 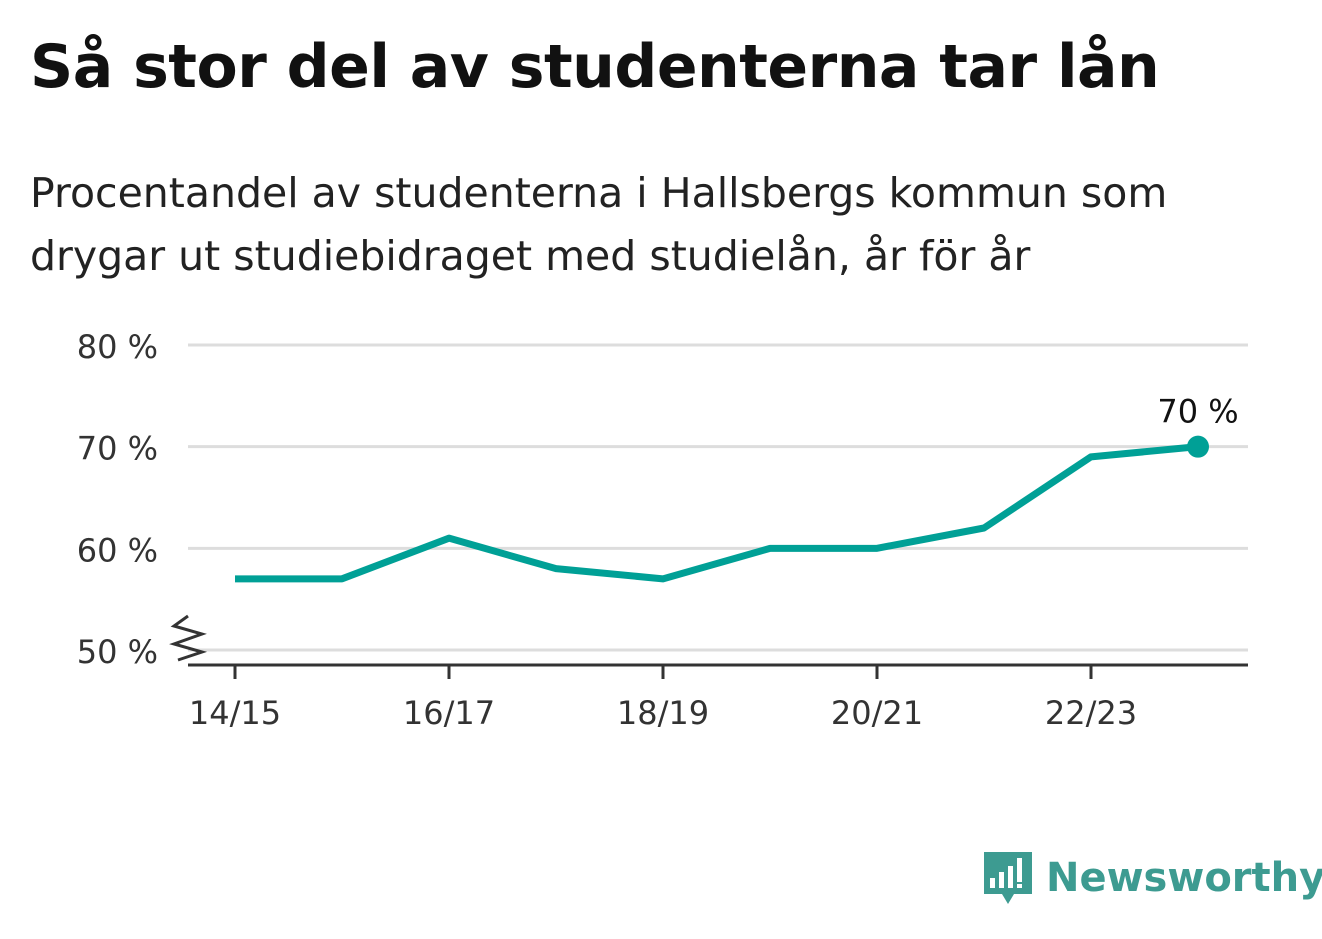 I want to click on newsworthy-brand: Newsworthy, so click(x=1151, y=878).